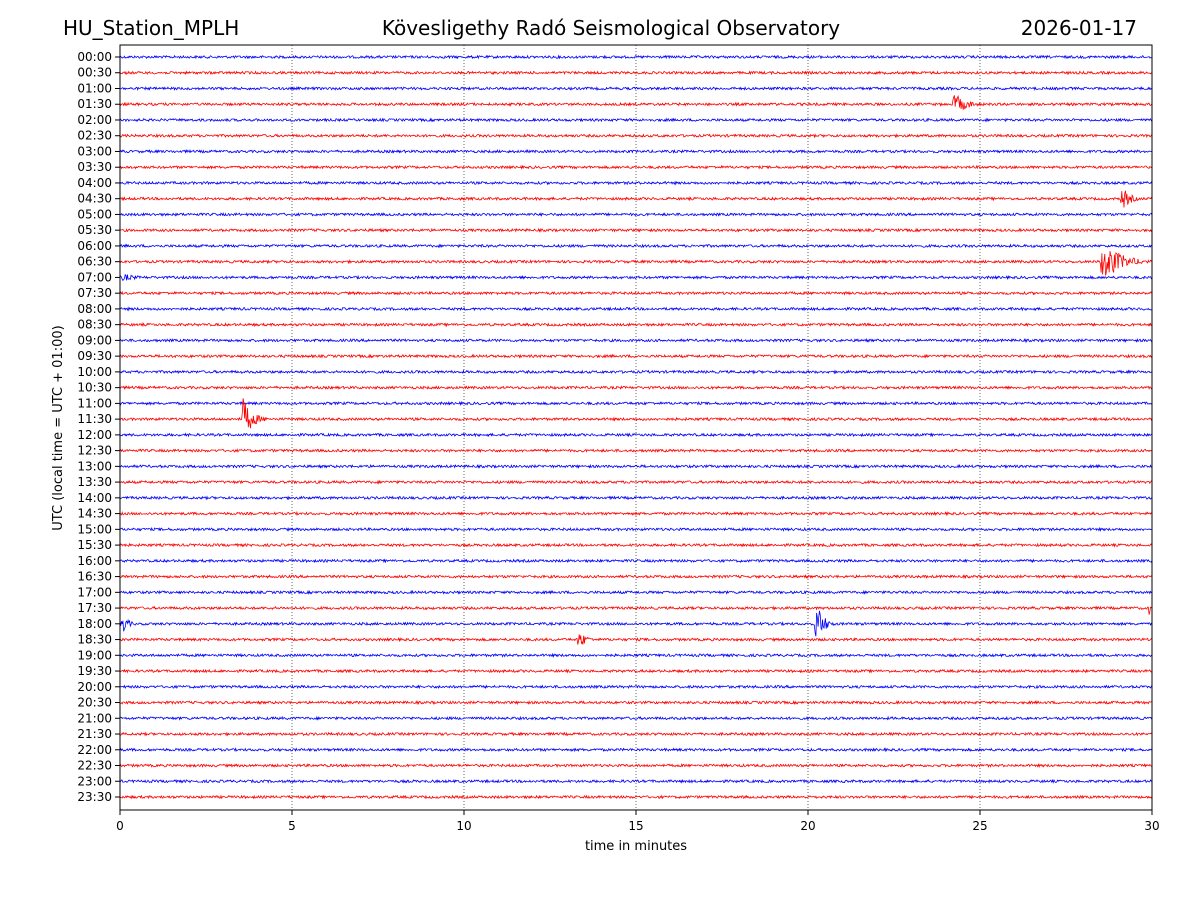 This screenshot has height=900, width=1200. I want to click on y-tick-label: 18:30, so click(94, 640).